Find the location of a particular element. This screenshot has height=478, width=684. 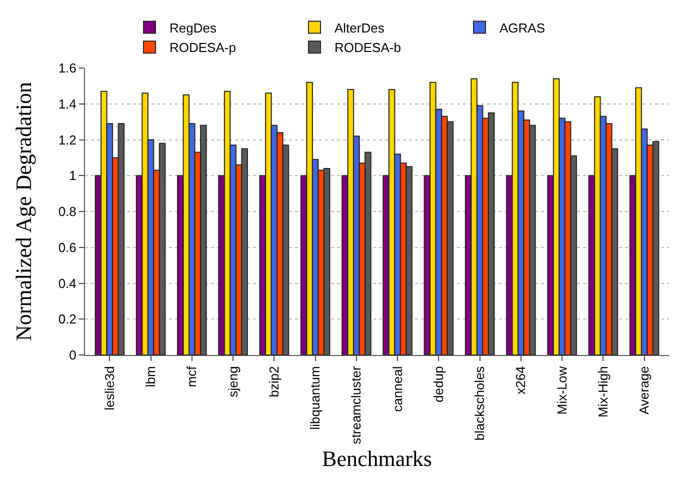

legend-label: AGRAS is located at coordinates (523, 28).